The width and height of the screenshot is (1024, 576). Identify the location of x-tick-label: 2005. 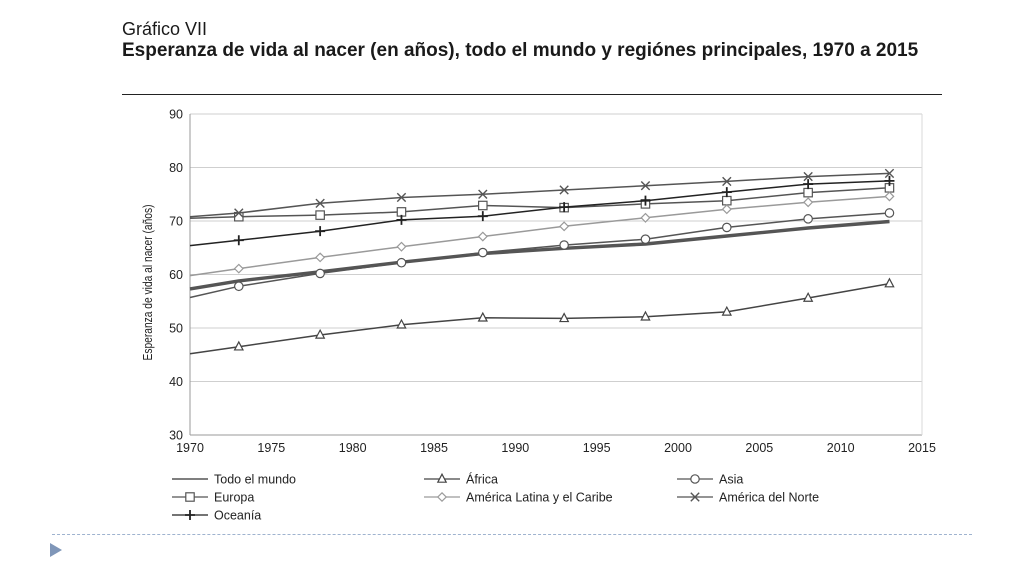
(759, 448).